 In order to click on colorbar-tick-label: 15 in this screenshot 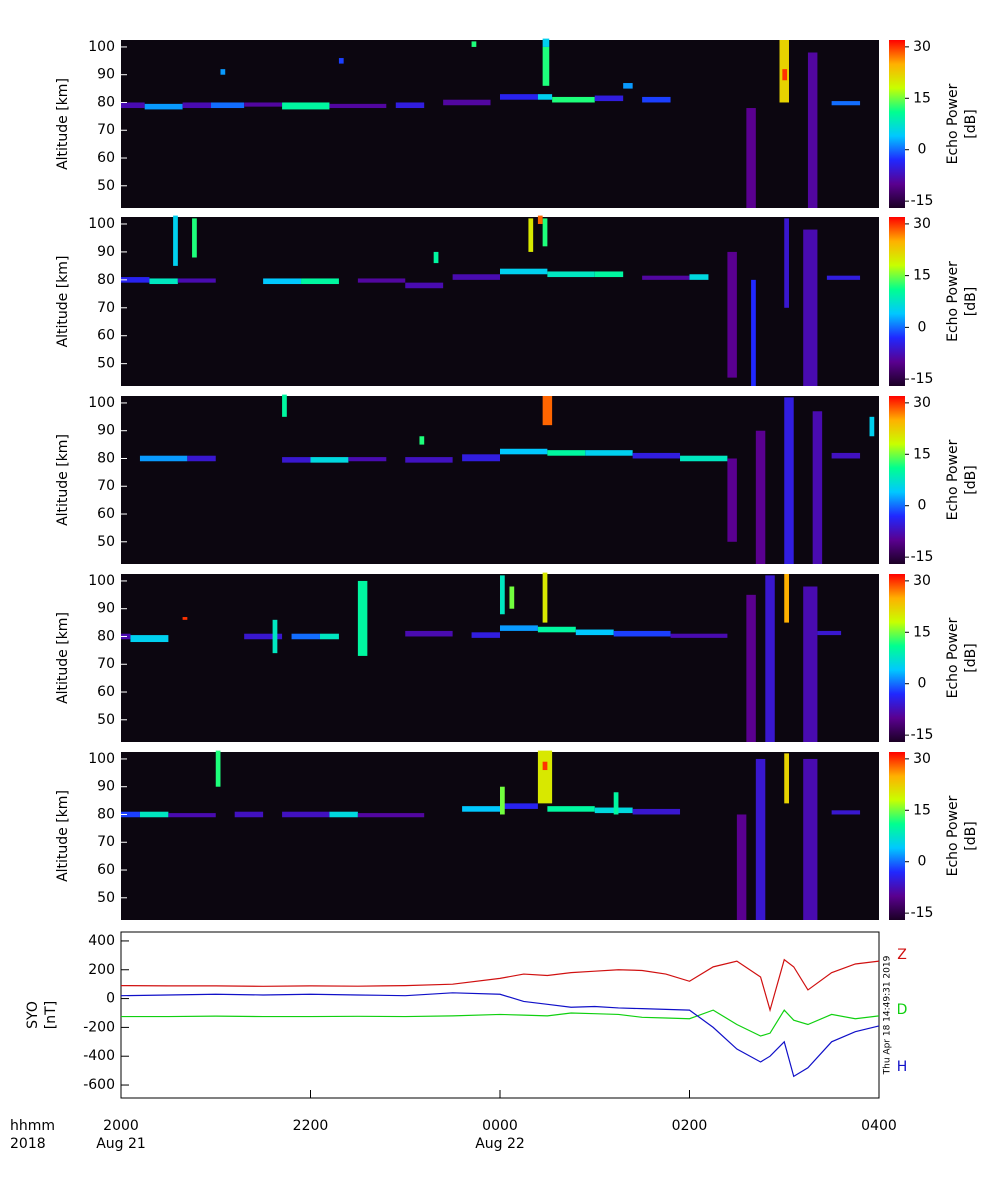, I will do `click(922, 454)`.